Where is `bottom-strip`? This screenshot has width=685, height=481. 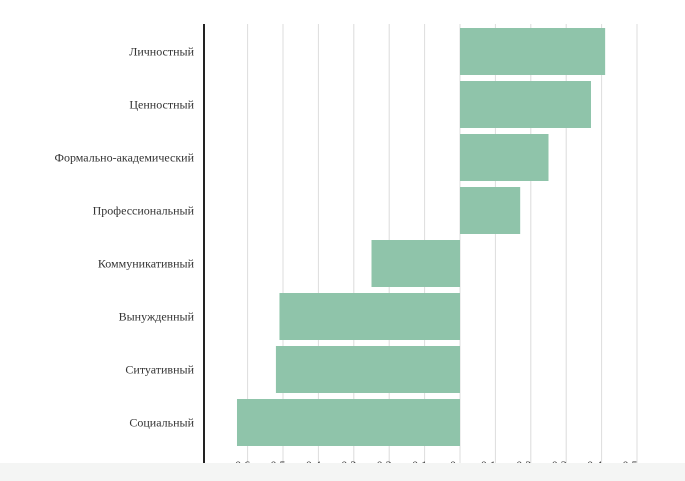
bottom-strip is located at coordinates (342, 472).